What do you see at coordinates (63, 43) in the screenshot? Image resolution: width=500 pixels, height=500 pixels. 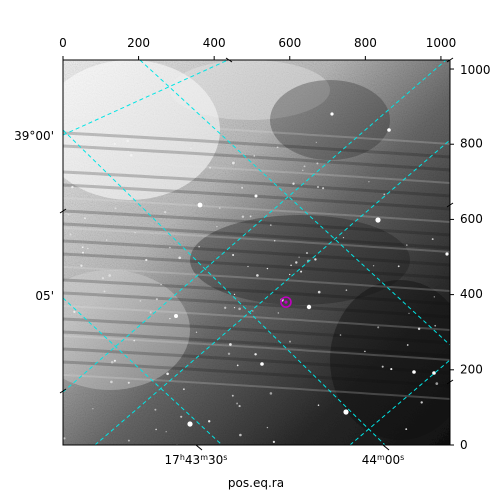 I see `top-tick-label: 0` at bounding box center [63, 43].